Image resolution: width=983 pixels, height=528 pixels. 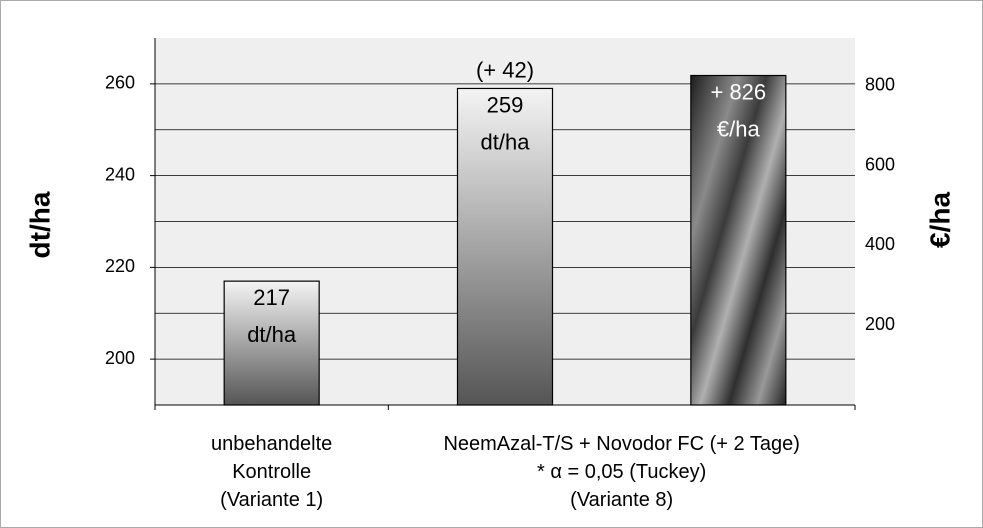 What do you see at coordinates (621, 500) in the screenshot?
I see `text-line: (Variante 8)` at bounding box center [621, 500].